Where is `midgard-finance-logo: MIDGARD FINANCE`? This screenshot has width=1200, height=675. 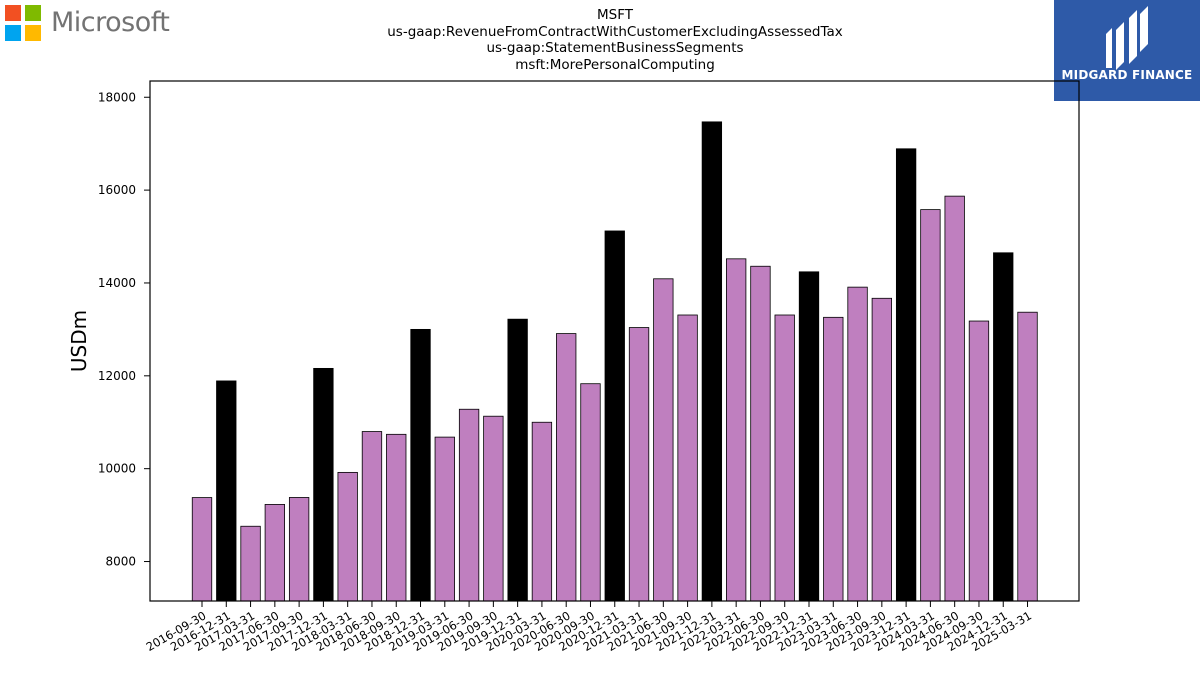 midgard-finance-logo: MIDGARD FINANCE is located at coordinates (1127, 50).